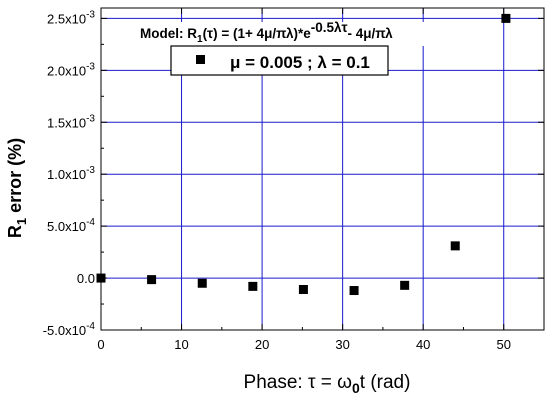 This screenshot has height=401, width=550. I want to click on y-axis-title-prefix: R, so click(15, 231).